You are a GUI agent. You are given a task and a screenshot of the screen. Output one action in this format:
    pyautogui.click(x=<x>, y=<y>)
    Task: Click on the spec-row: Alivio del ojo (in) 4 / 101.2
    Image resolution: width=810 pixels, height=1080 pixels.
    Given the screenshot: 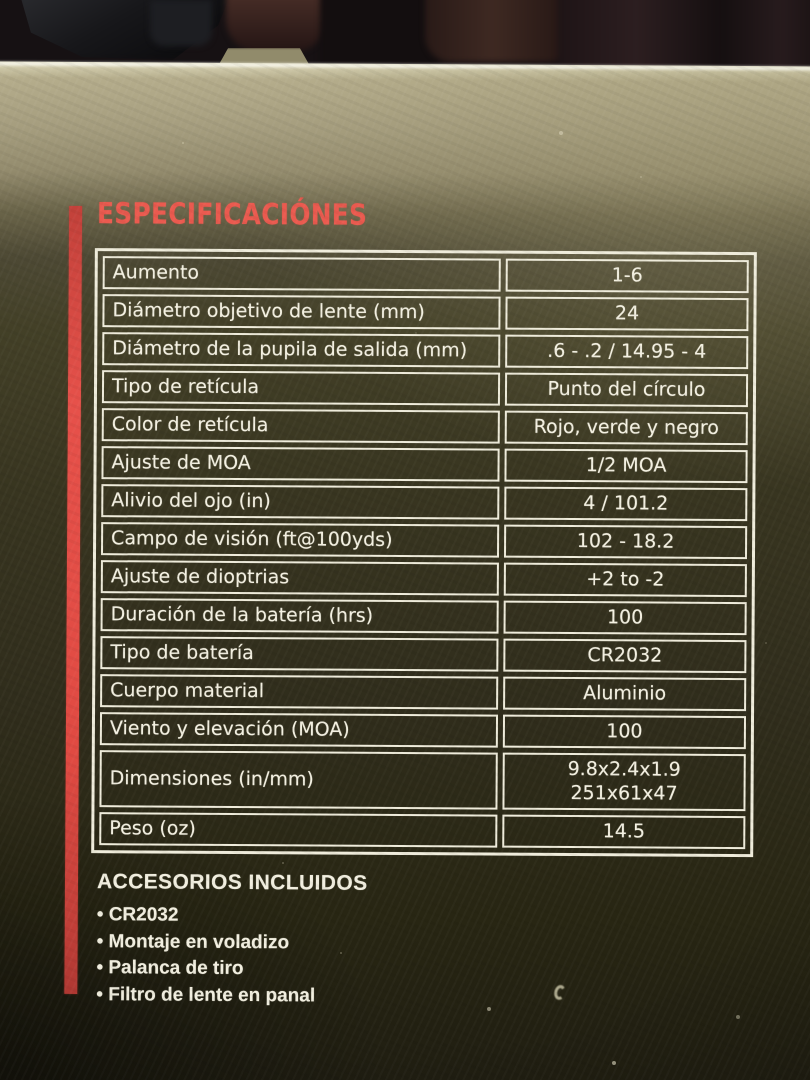 What is the action you would take?
    pyautogui.click(x=424, y=503)
    